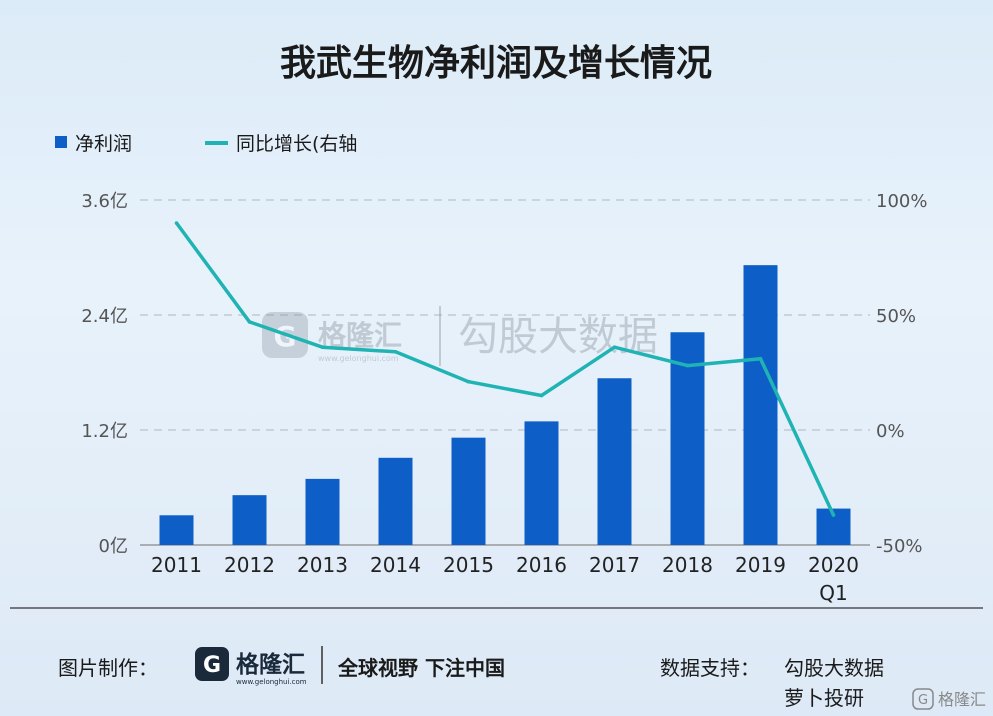 The image size is (993, 716). I want to click on footer-logo-icon, so click(212, 664).